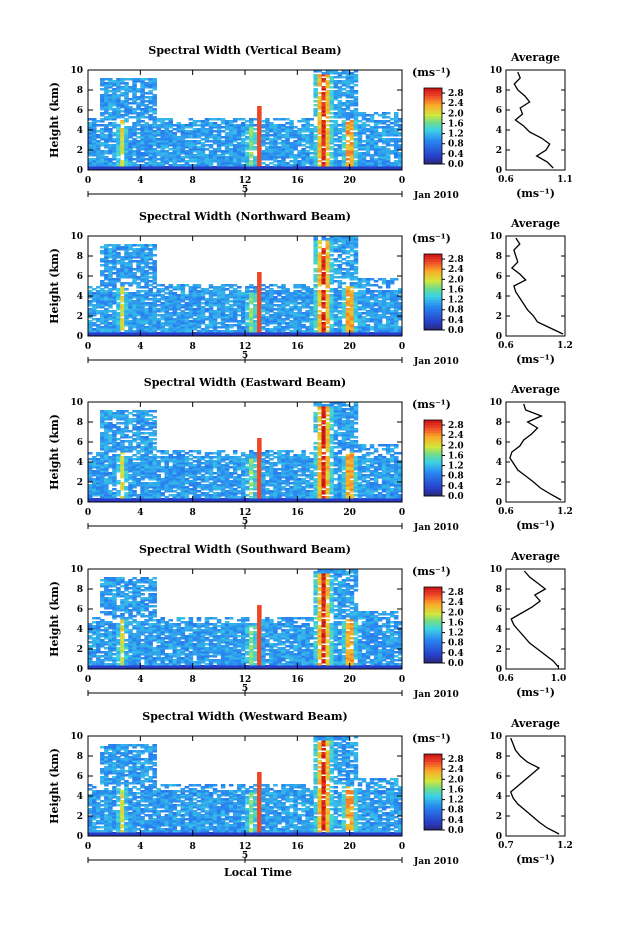 The width and height of the screenshot is (623, 929). What do you see at coordinates (76, 403) in the screenshot?
I see `y-tick-label: 10` at bounding box center [76, 403].